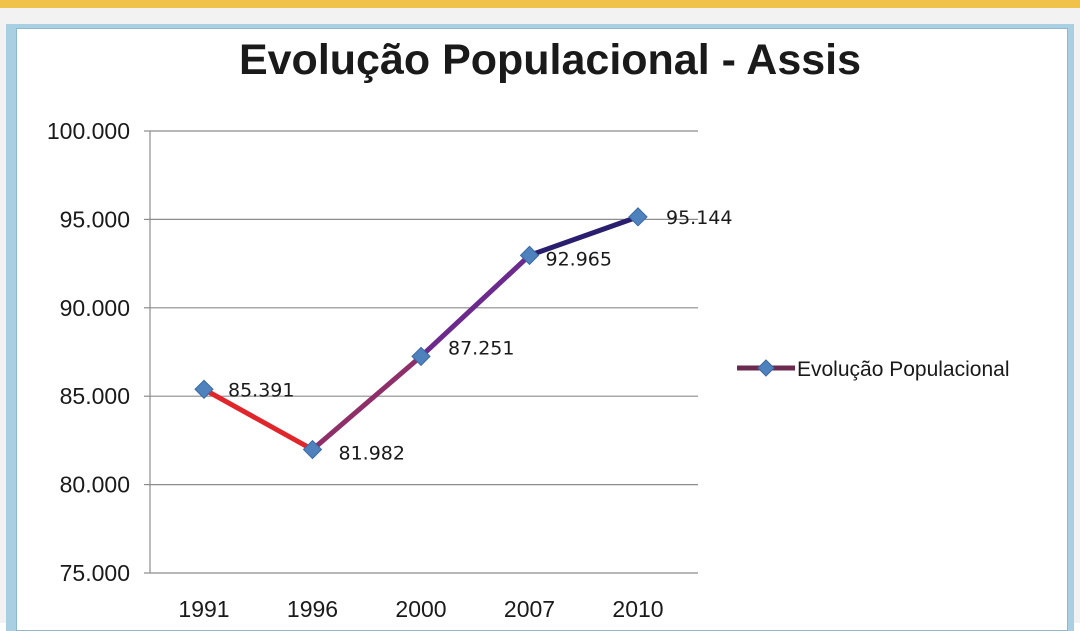 This screenshot has height=631, width=1080. What do you see at coordinates (529, 609) in the screenshot?
I see `x-tick-label: 2007` at bounding box center [529, 609].